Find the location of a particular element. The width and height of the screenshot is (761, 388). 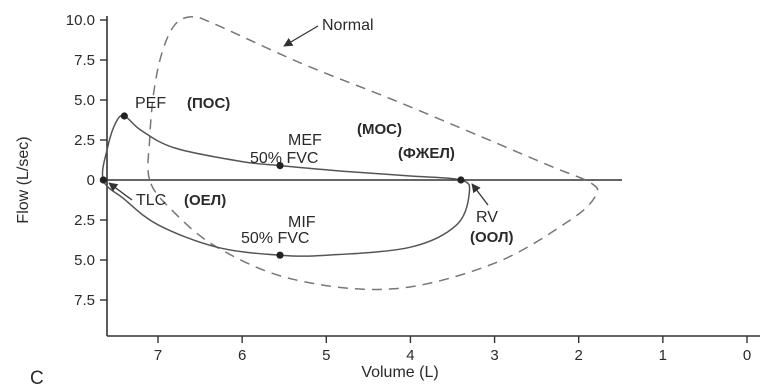

y-tick-label: 10.0 is located at coordinates (80, 20).